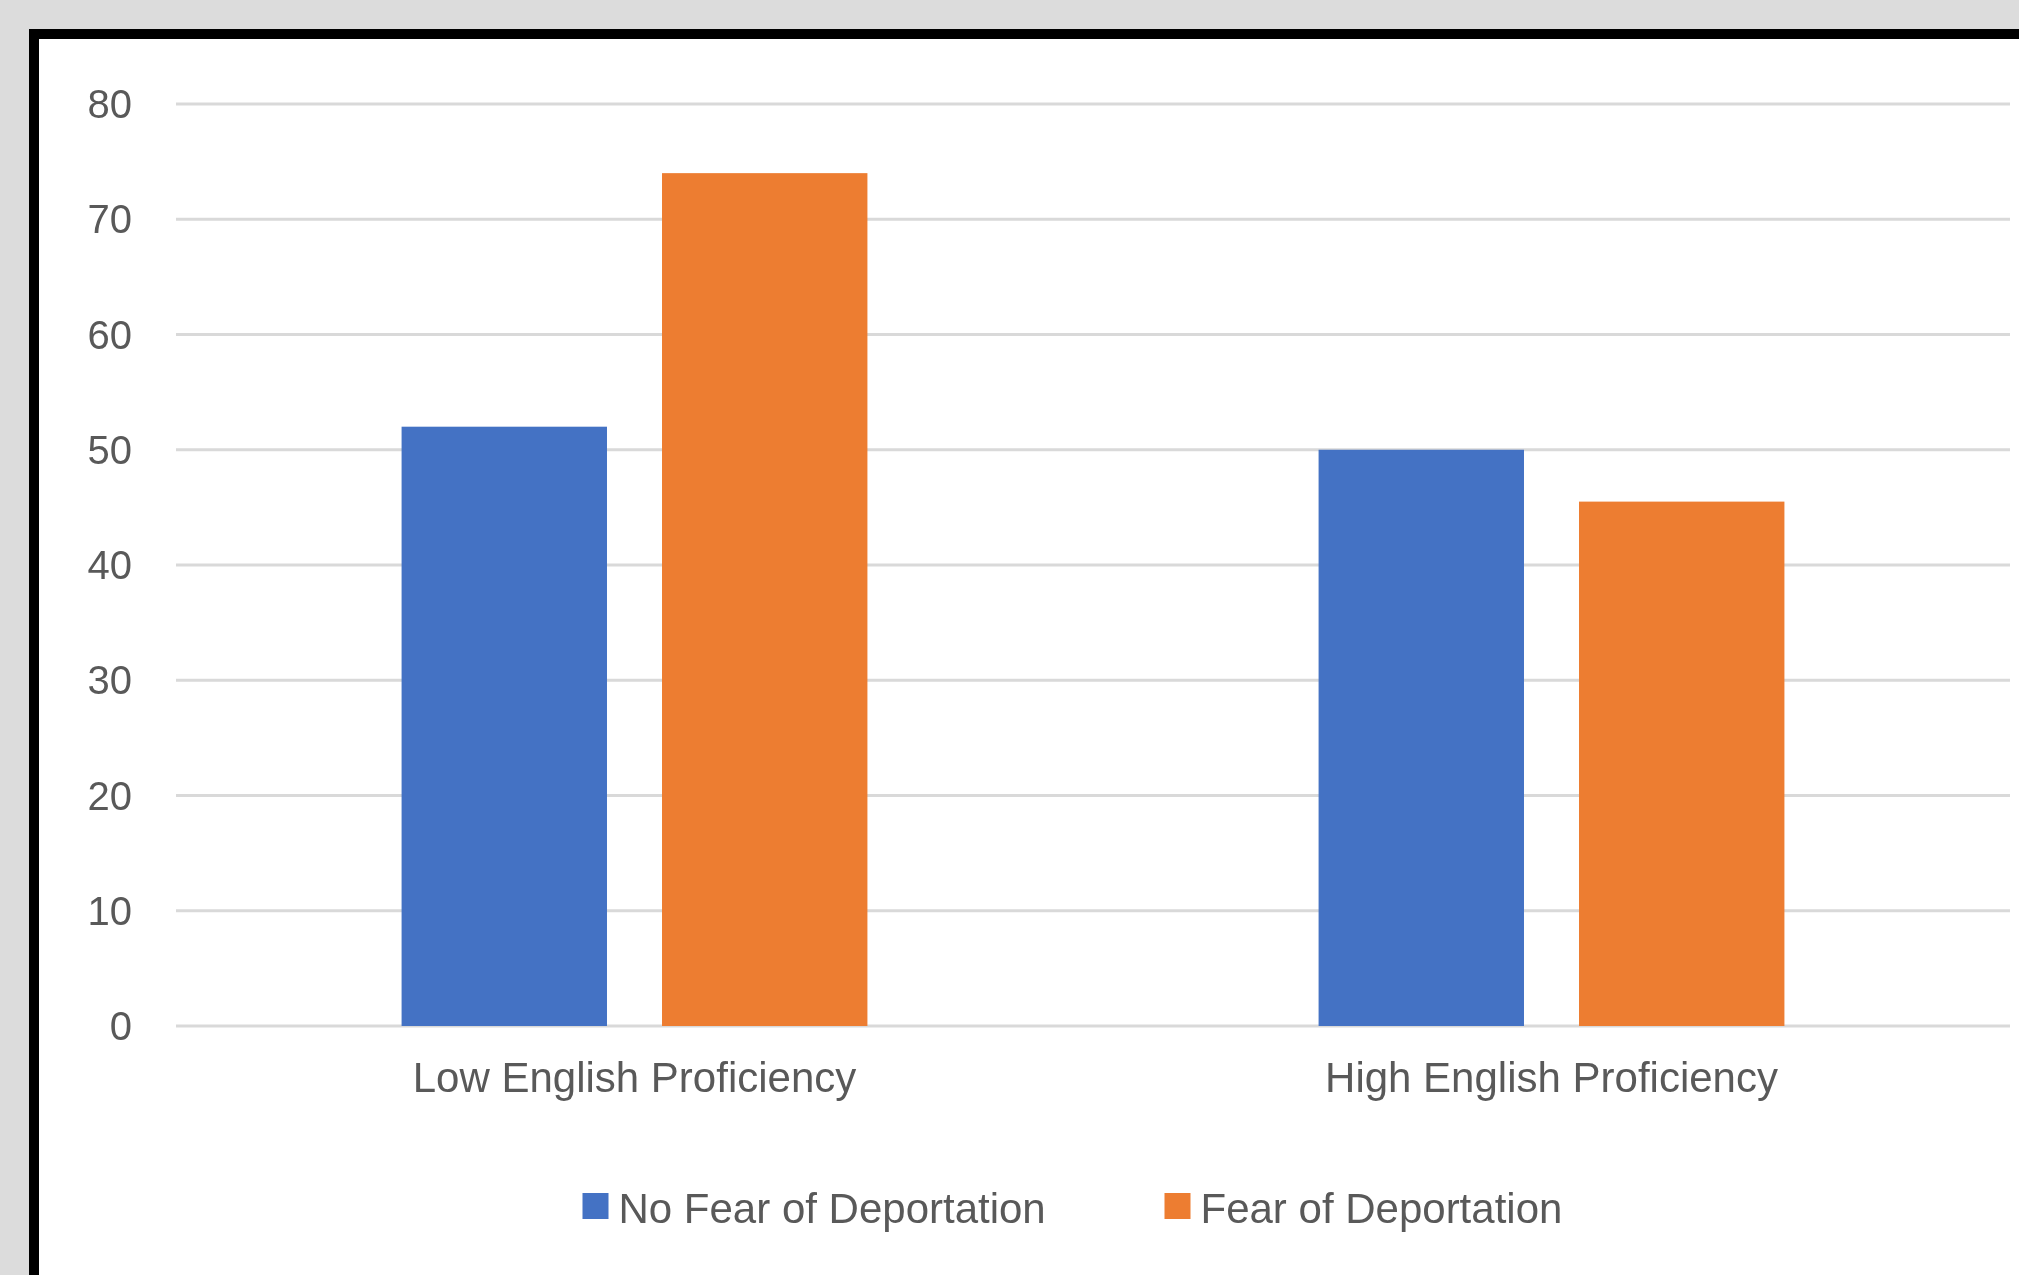  I want to click on x-tick-label: Low English Proficiency, so click(634, 1077).